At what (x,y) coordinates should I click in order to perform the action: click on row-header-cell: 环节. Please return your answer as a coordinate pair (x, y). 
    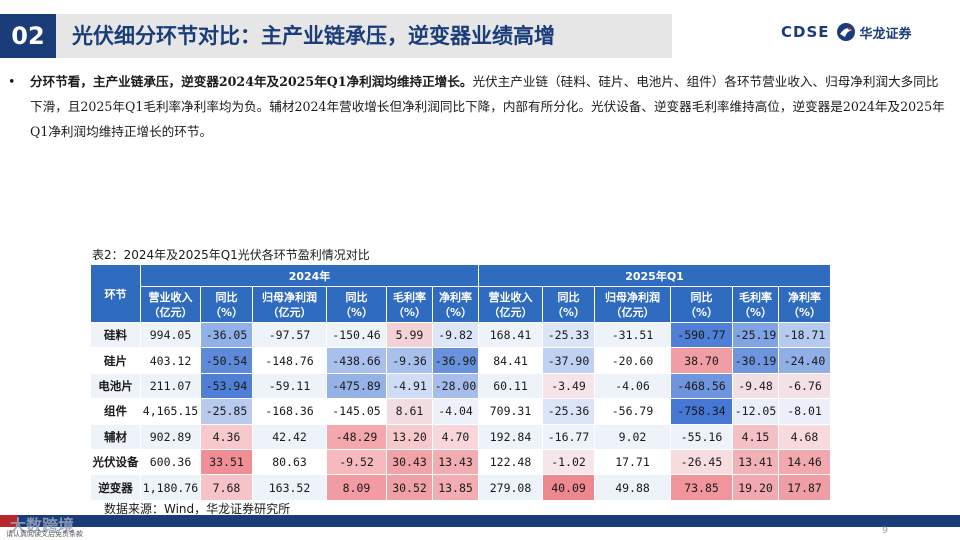
    Looking at the image, I should click on (115, 293).